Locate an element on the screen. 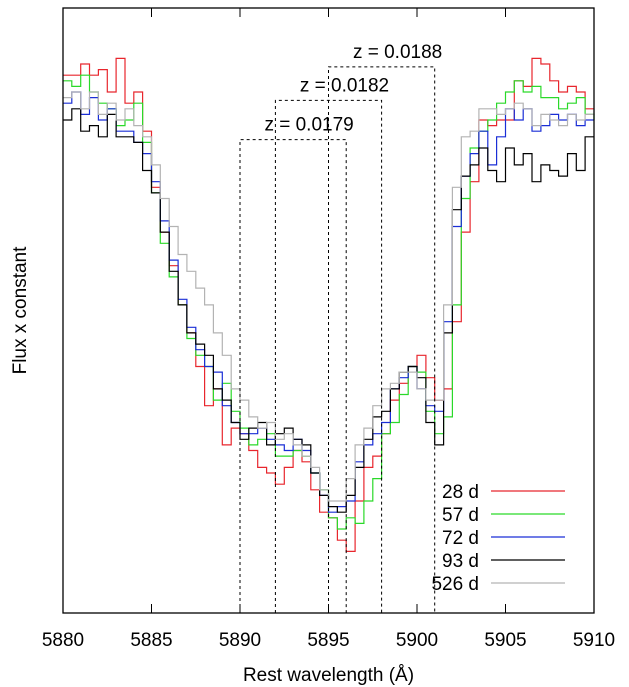 The width and height of the screenshot is (629, 687). x-axis-label: Rest wavelength (Å) is located at coordinates (328, 675).